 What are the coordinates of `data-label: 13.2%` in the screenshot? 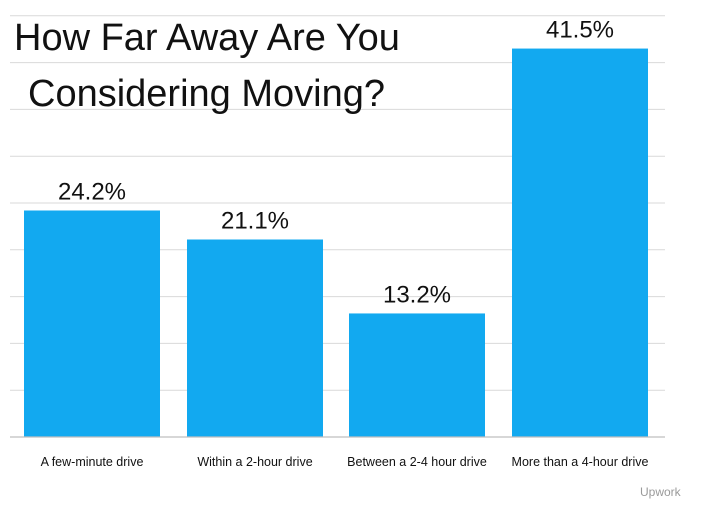 It's located at (417, 294).